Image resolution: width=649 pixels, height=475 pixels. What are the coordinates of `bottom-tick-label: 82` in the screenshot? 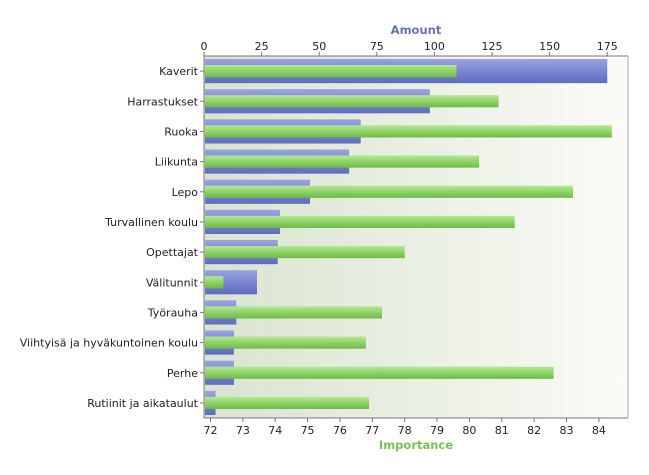 It's located at (534, 430).